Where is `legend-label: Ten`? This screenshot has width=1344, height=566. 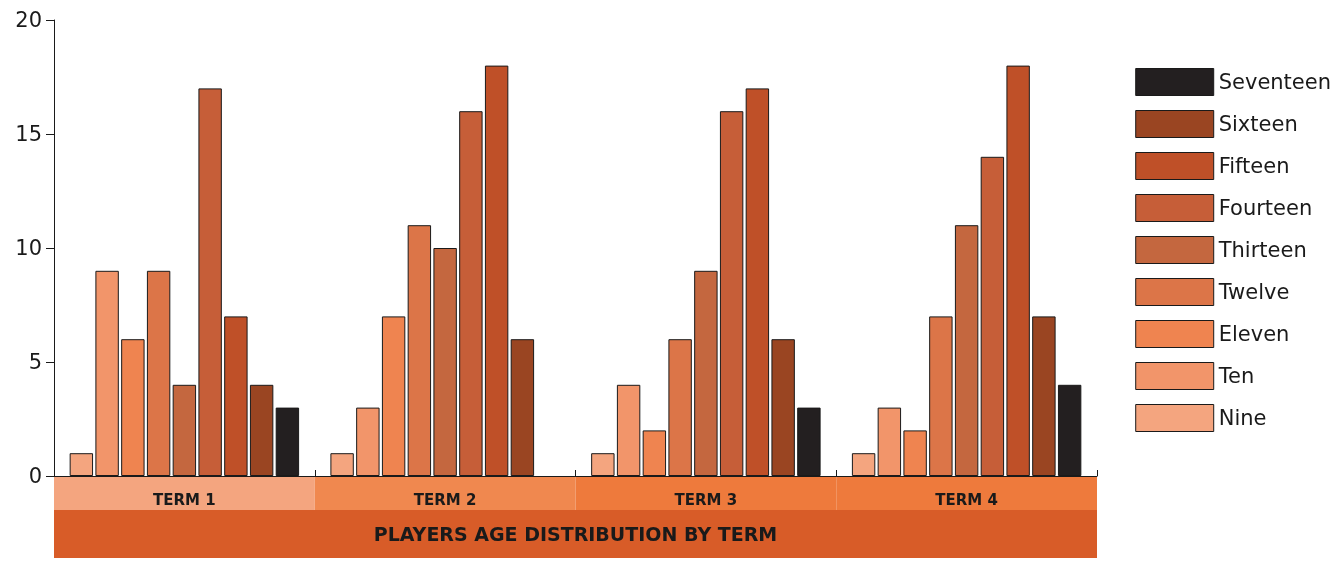 legend-label: Ten is located at coordinates (1236, 376).